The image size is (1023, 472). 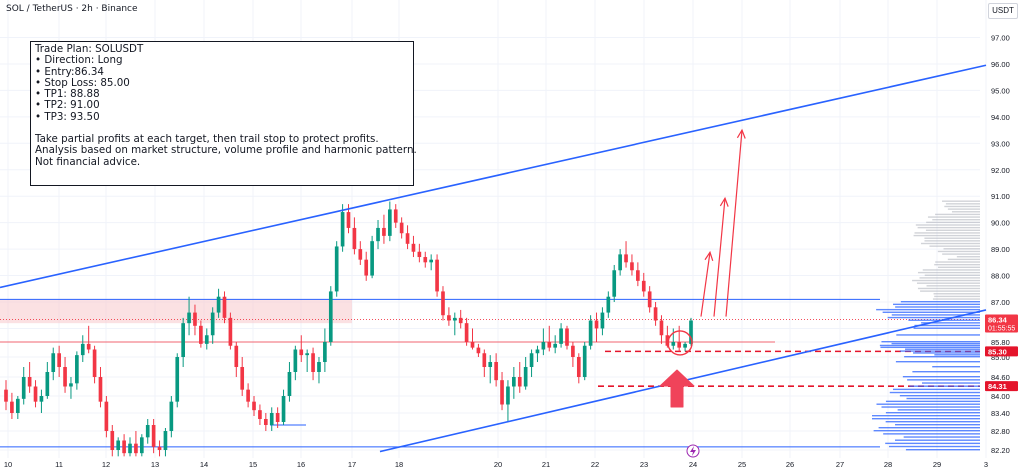 What do you see at coordinates (106, 464) in the screenshot?
I see `time-tick-label: 12` at bounding box center [106, 464].